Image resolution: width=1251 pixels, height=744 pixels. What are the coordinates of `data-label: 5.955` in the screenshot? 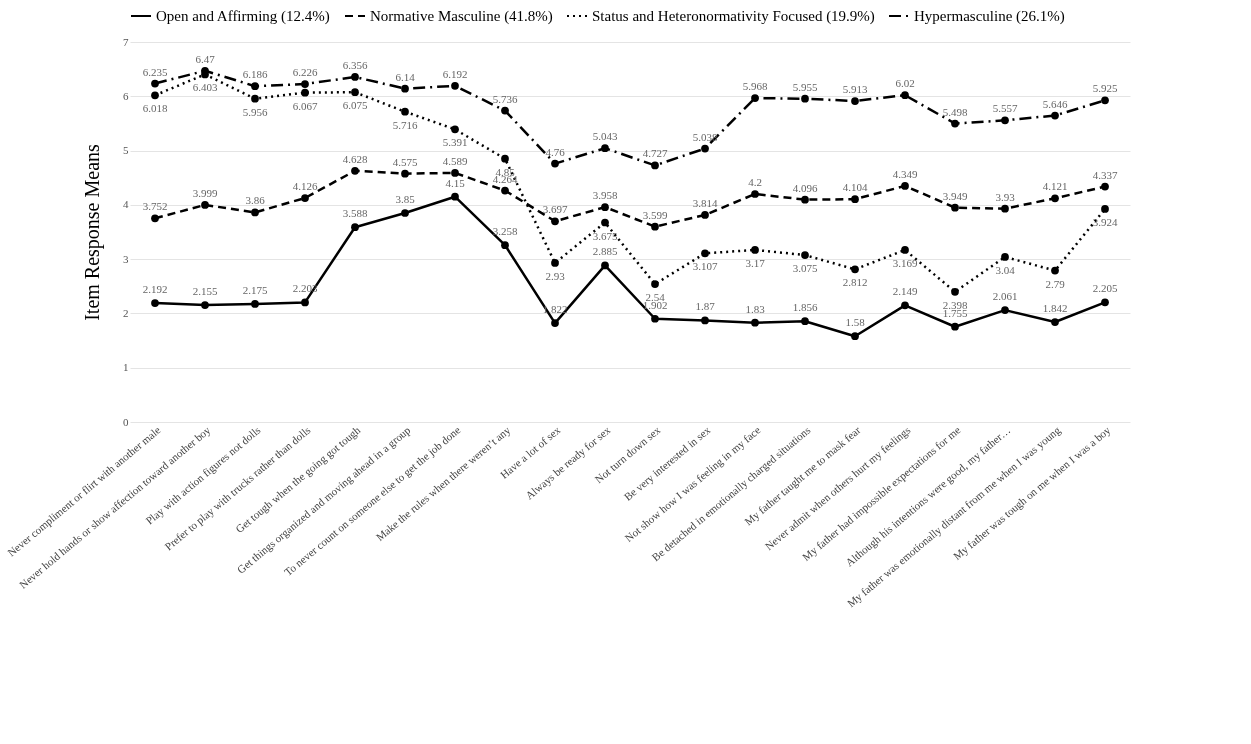 It's located at (805, 86).